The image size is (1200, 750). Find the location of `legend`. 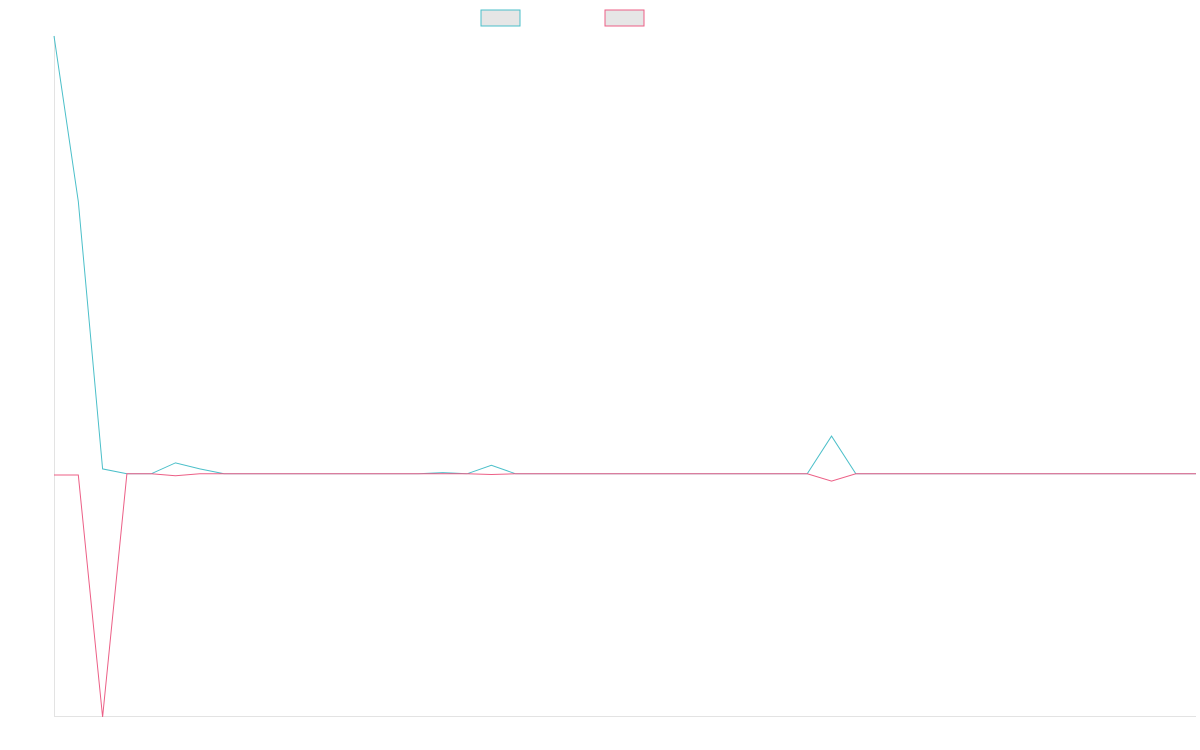

legend is located at coordinates (562, 18).